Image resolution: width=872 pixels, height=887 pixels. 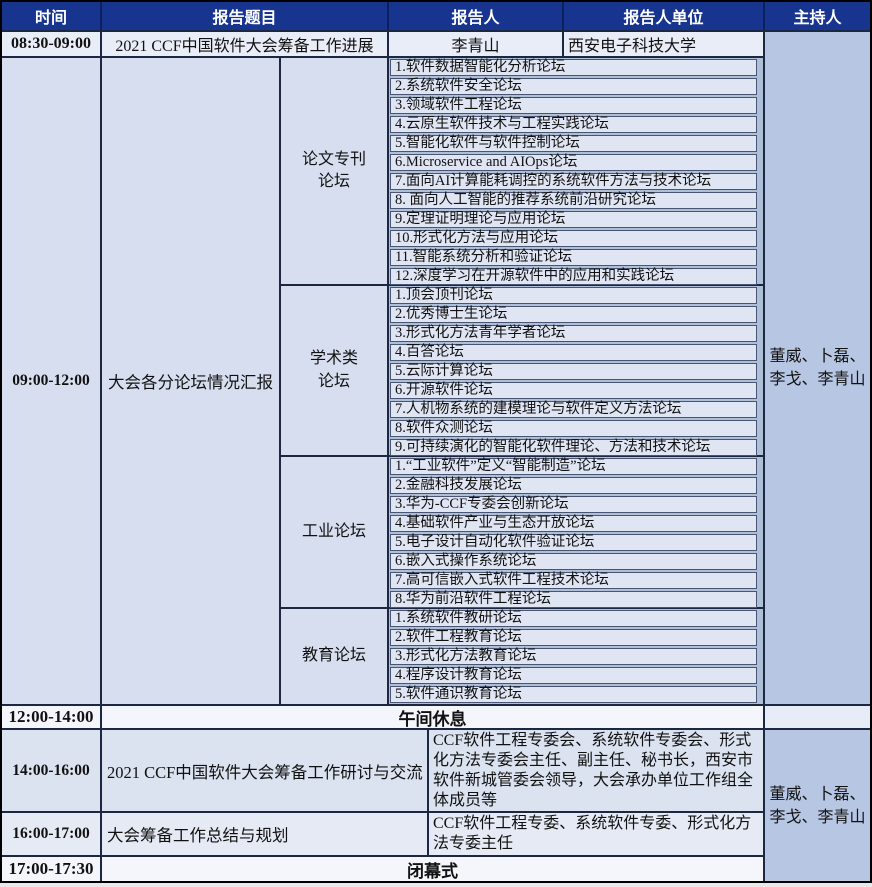 I want to click on forum-item: 5.云际计算论坛, so click(x=573, y=371).